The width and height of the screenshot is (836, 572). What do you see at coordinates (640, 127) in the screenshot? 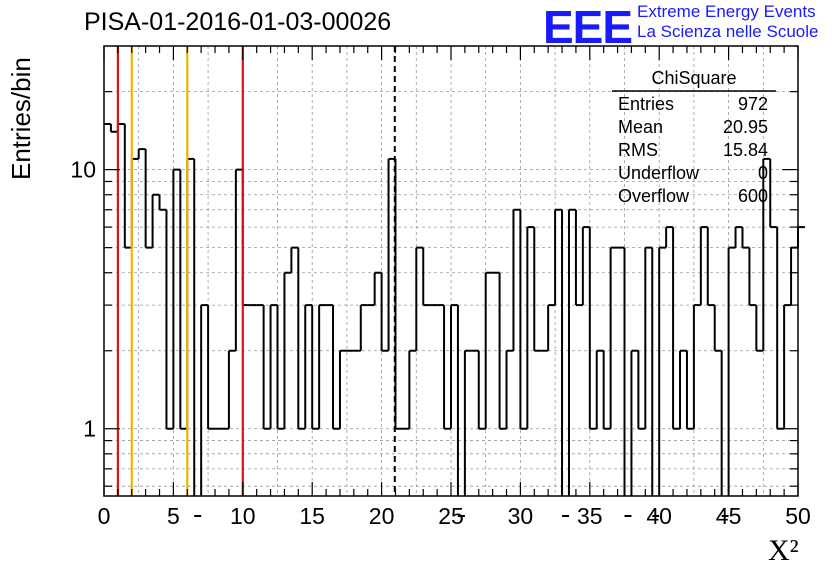
I see `stats-row-label: Mean` at bounding box center [640, 127].